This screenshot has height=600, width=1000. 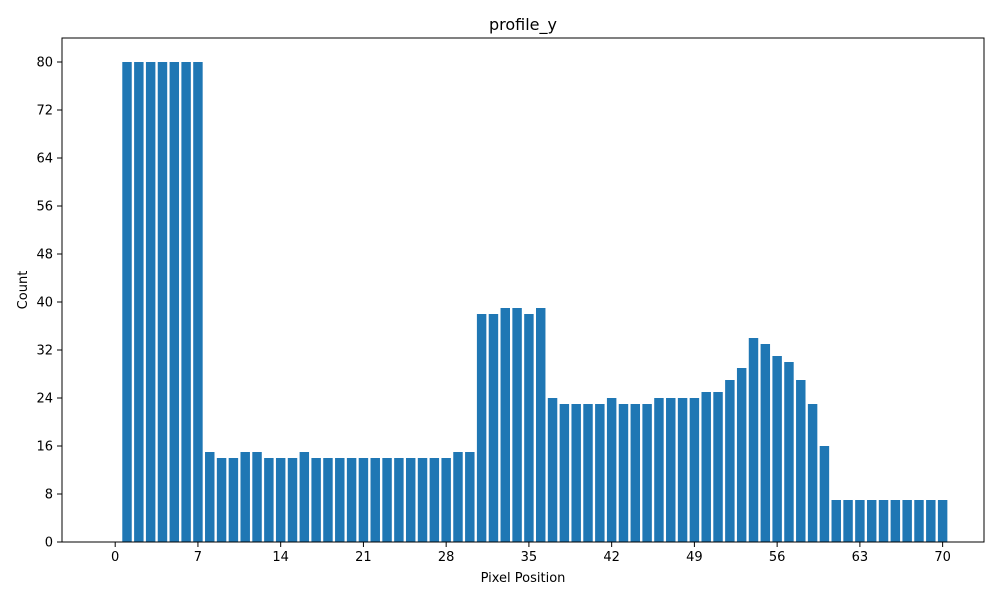 What do you see at coordinates (523, 578) in the screenshot?
I see `x-axis-label: Pixel Position` at bounding box center [523, 578].